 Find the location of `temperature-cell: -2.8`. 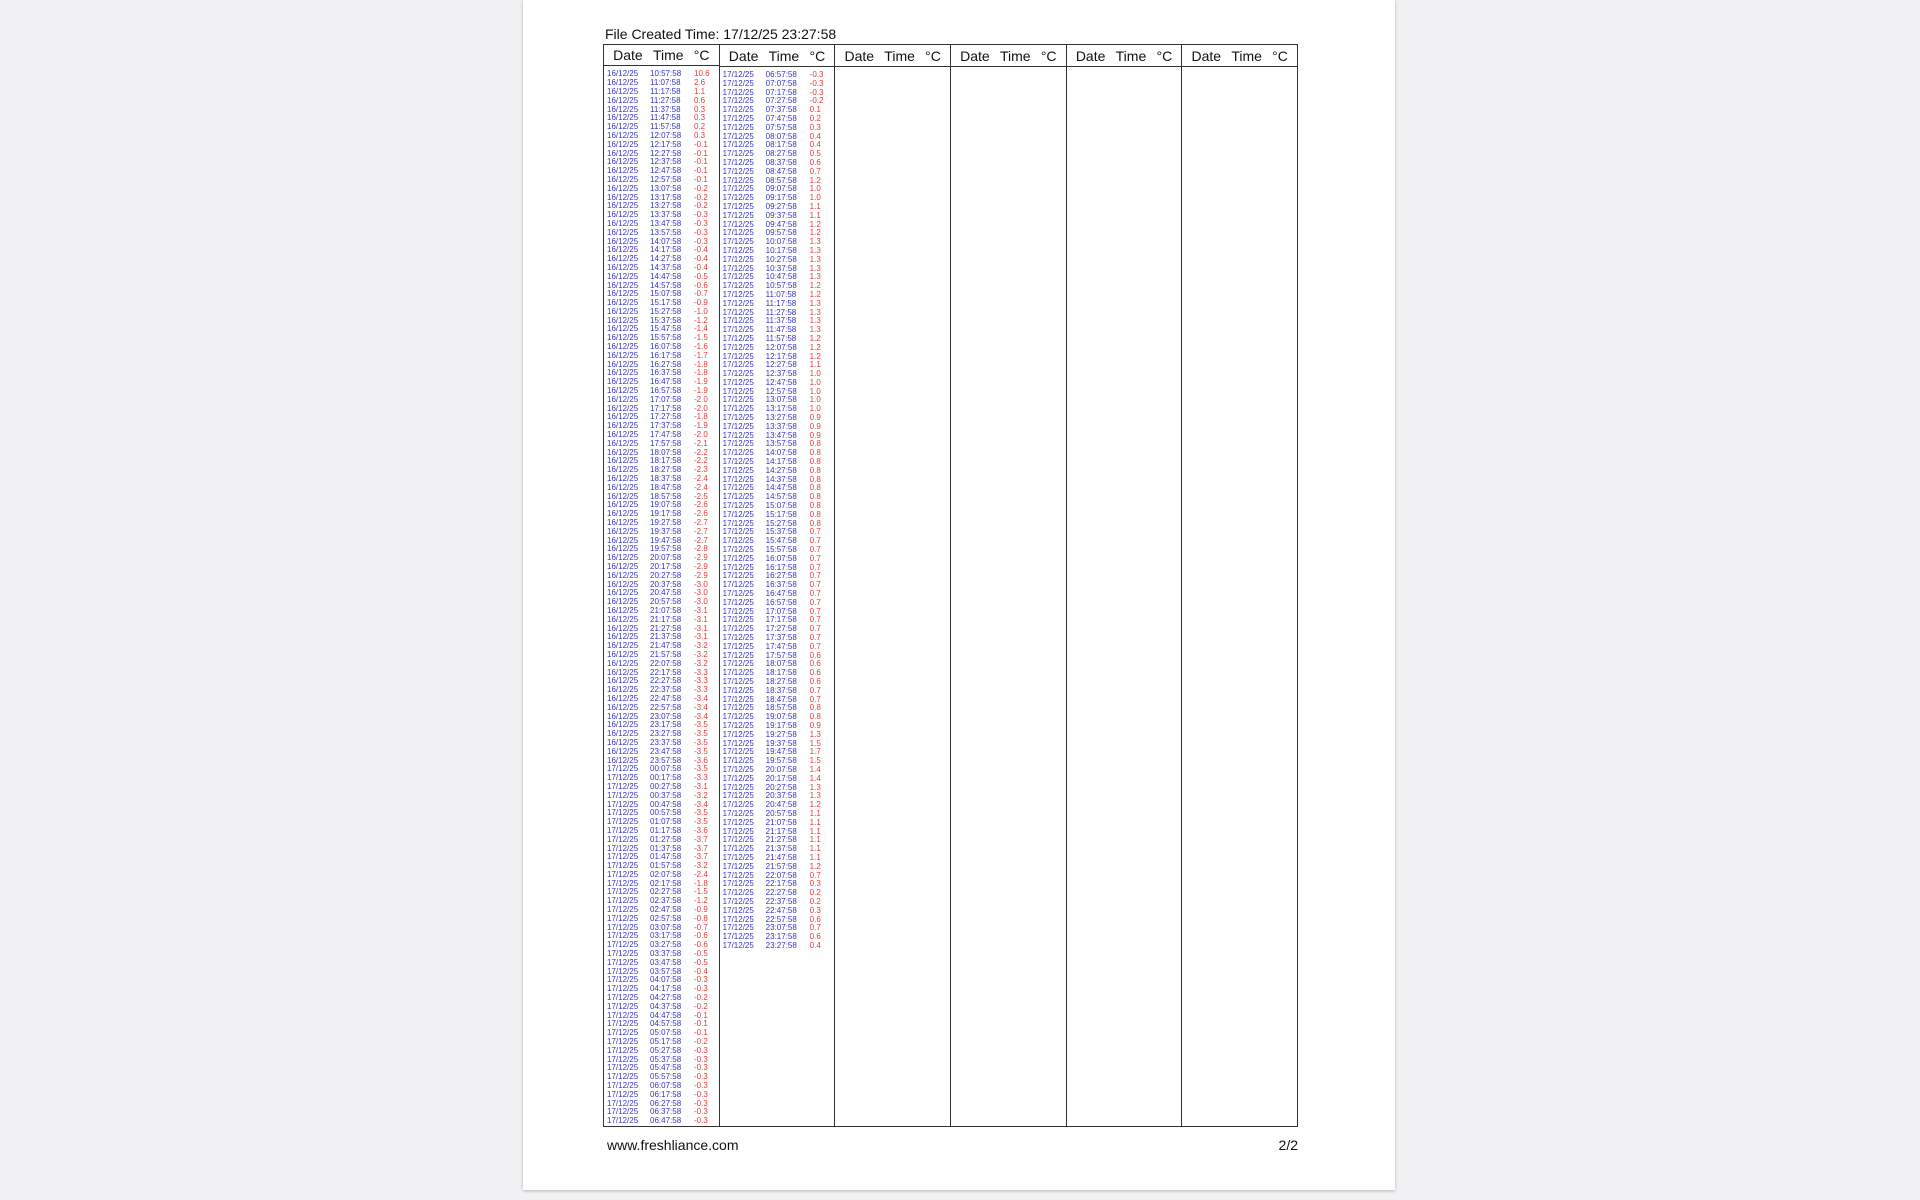

temperature-cell: -2.8 is located at coordinates (701, 549).